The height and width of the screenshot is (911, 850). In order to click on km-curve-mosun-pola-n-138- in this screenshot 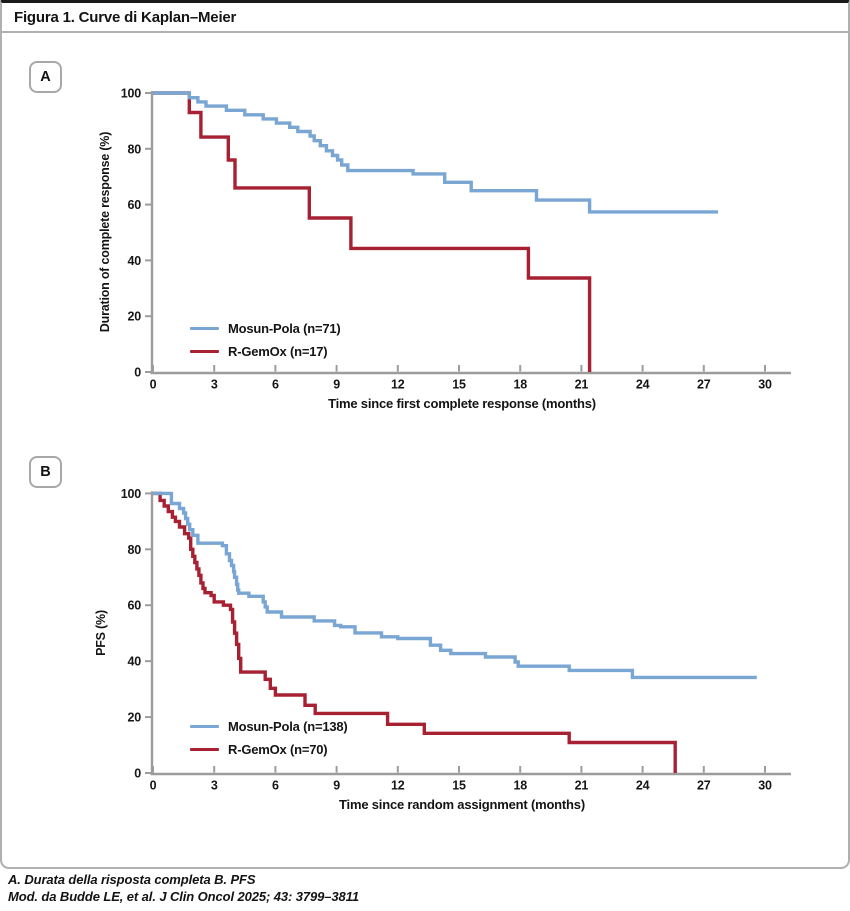, I will do `click(455, 585)`.